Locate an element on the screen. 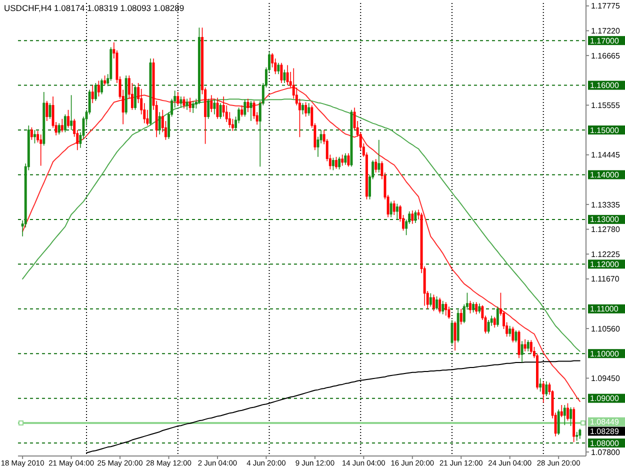  y-tick-label: 1.14445 is located at coordinates (605, 155).